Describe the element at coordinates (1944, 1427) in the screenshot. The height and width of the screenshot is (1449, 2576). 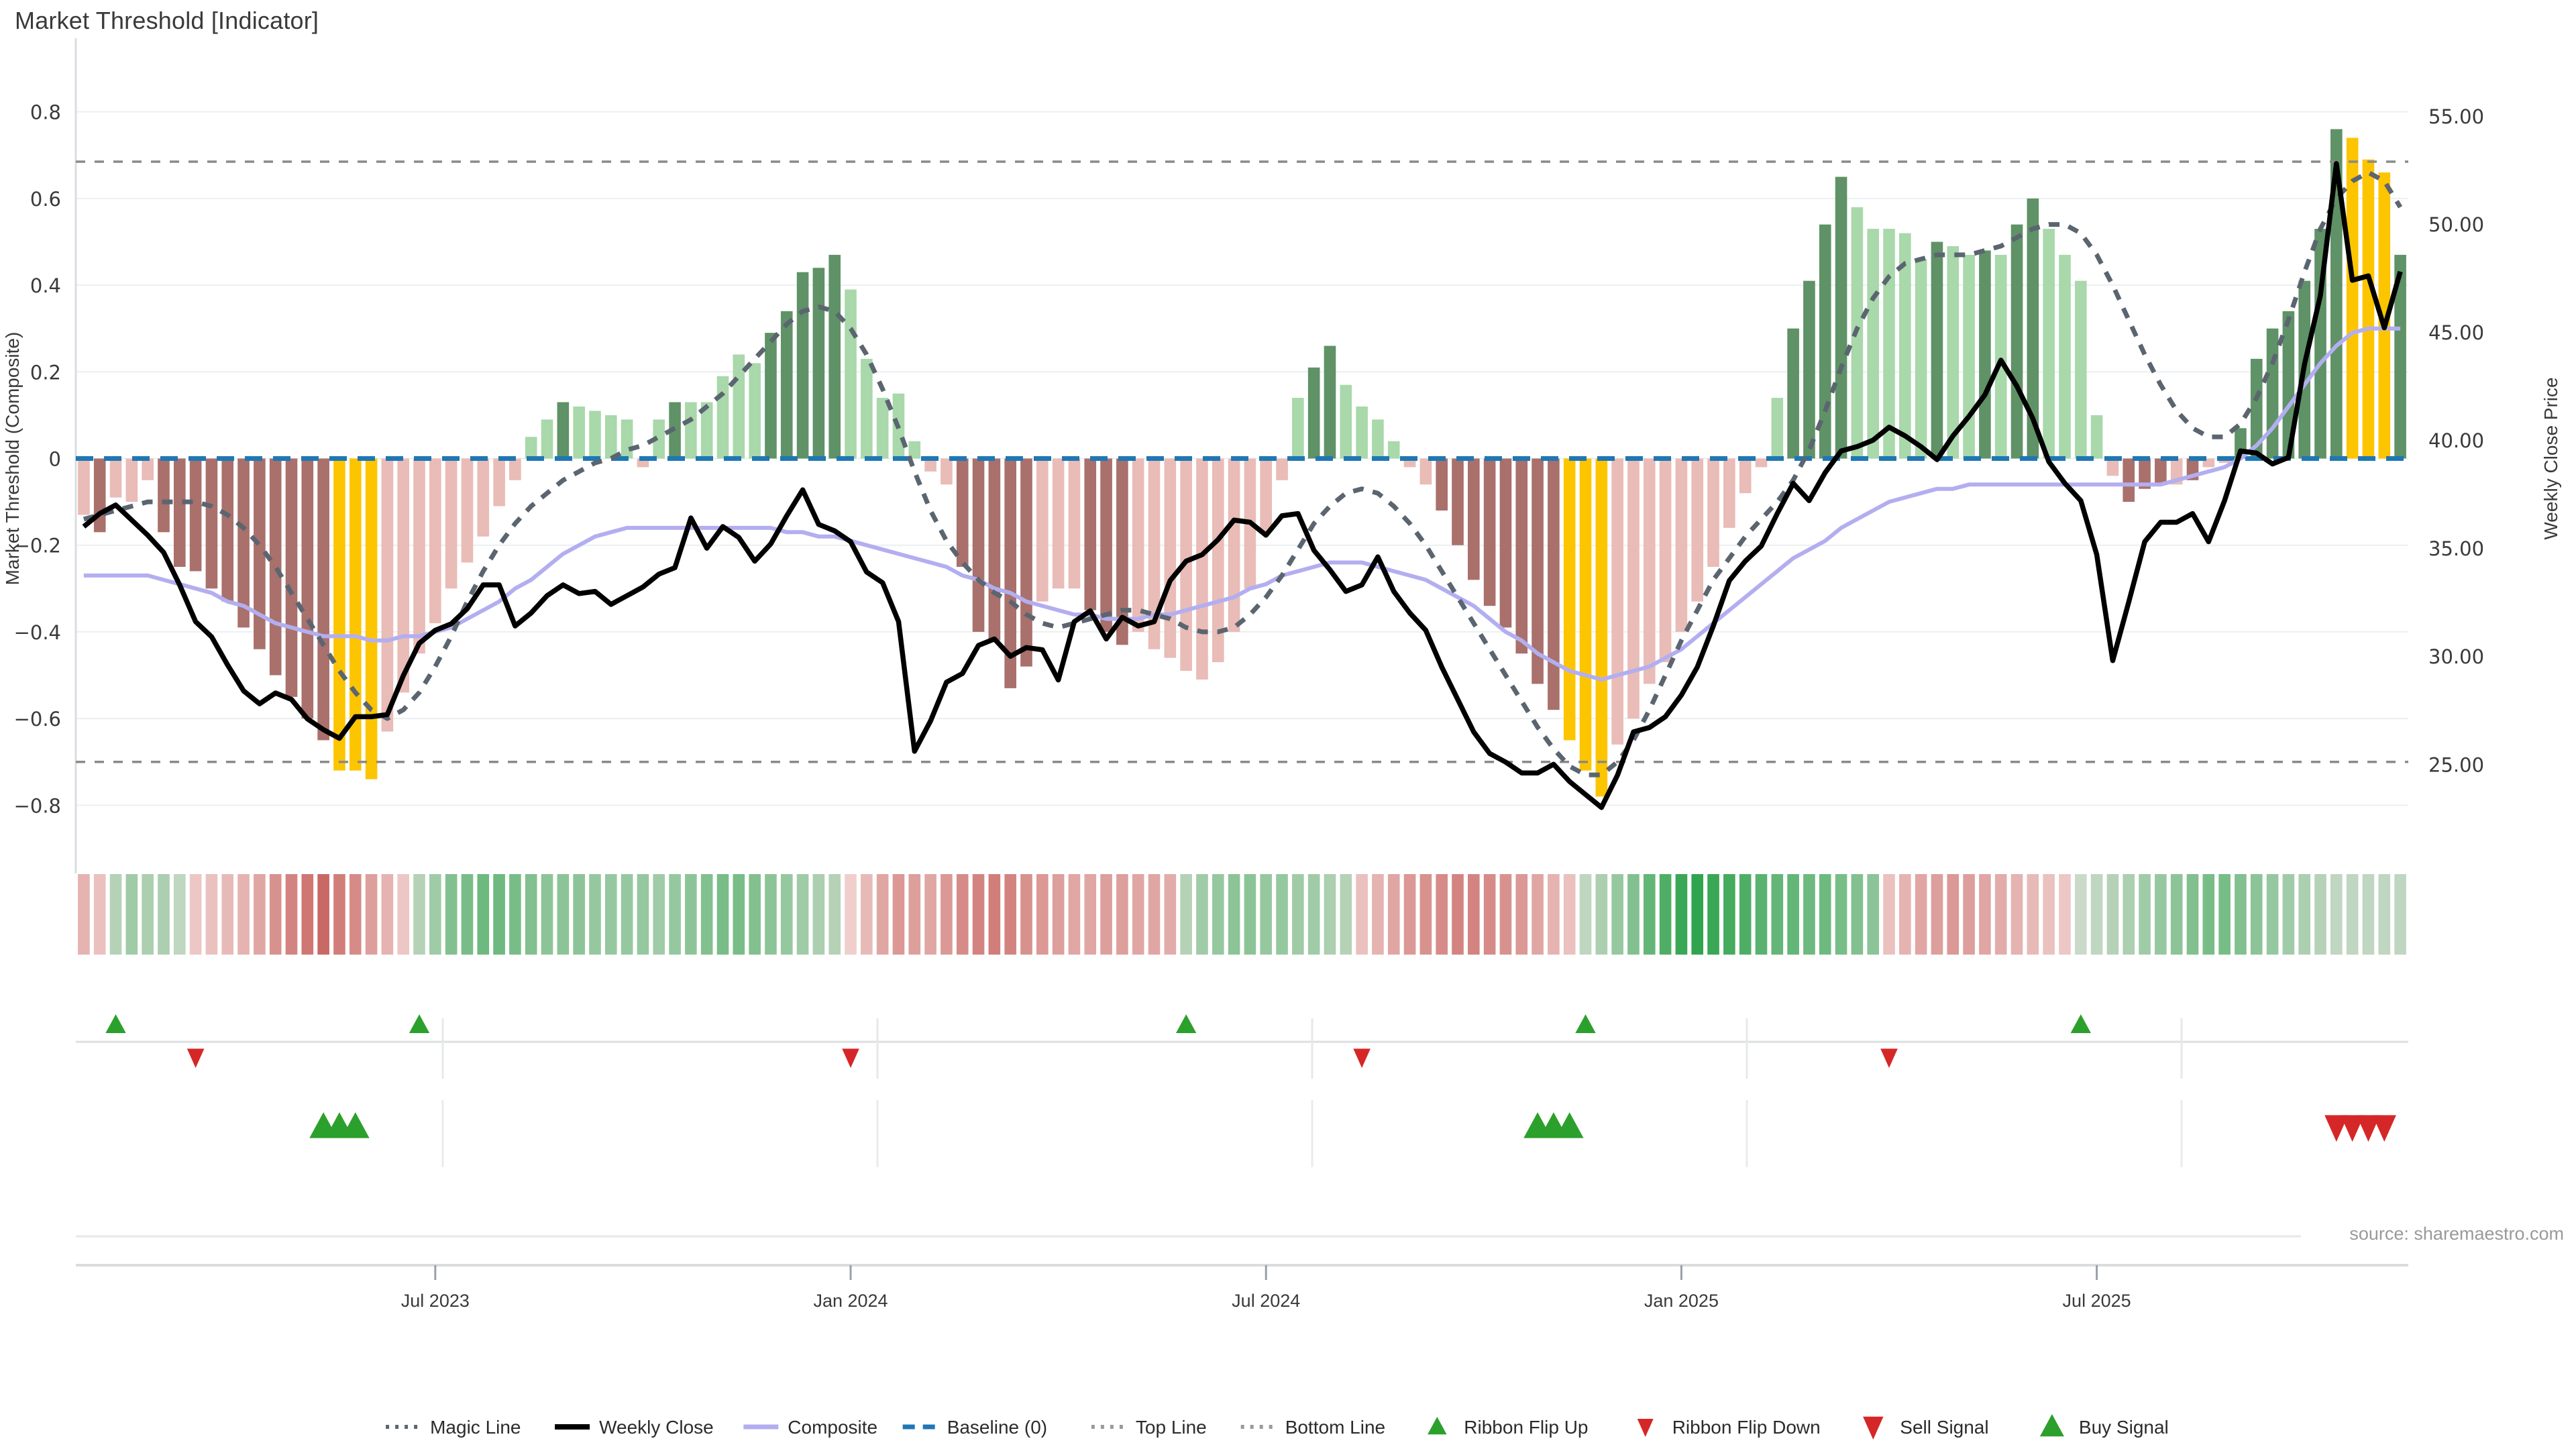
I see `legend-label: Sell Signal` at that location.